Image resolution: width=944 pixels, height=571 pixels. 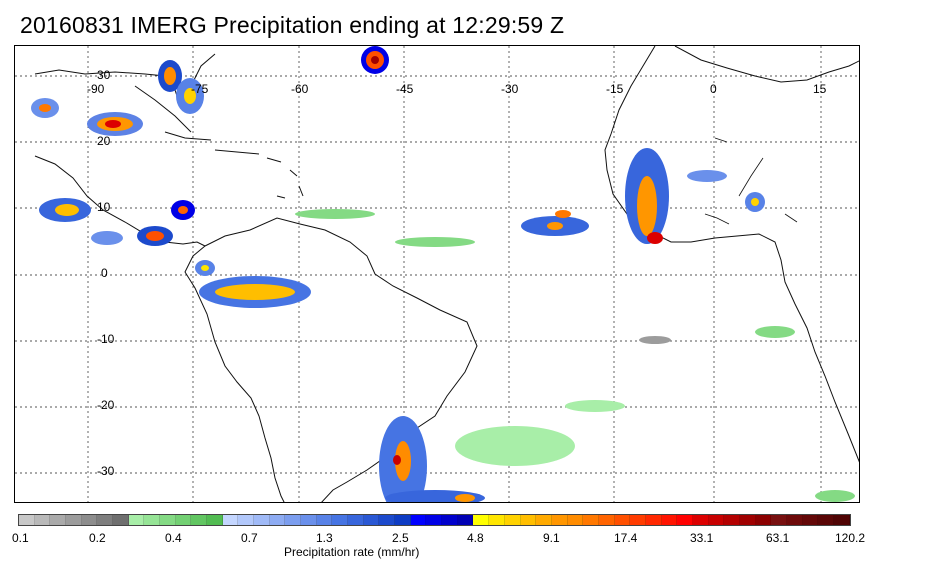 What do you see at coordinates (97, 538) in the screenshot?
I see `colorbar-label: 0.2` at bounding box center [97, 538].